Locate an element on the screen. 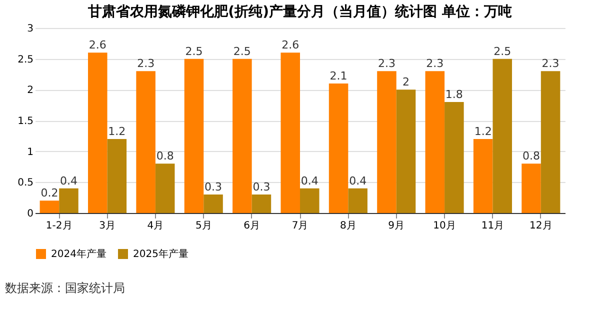 This screenshot has width=590, height=330. legend-label: 2025年产量 is located at coordinates (160, 254).